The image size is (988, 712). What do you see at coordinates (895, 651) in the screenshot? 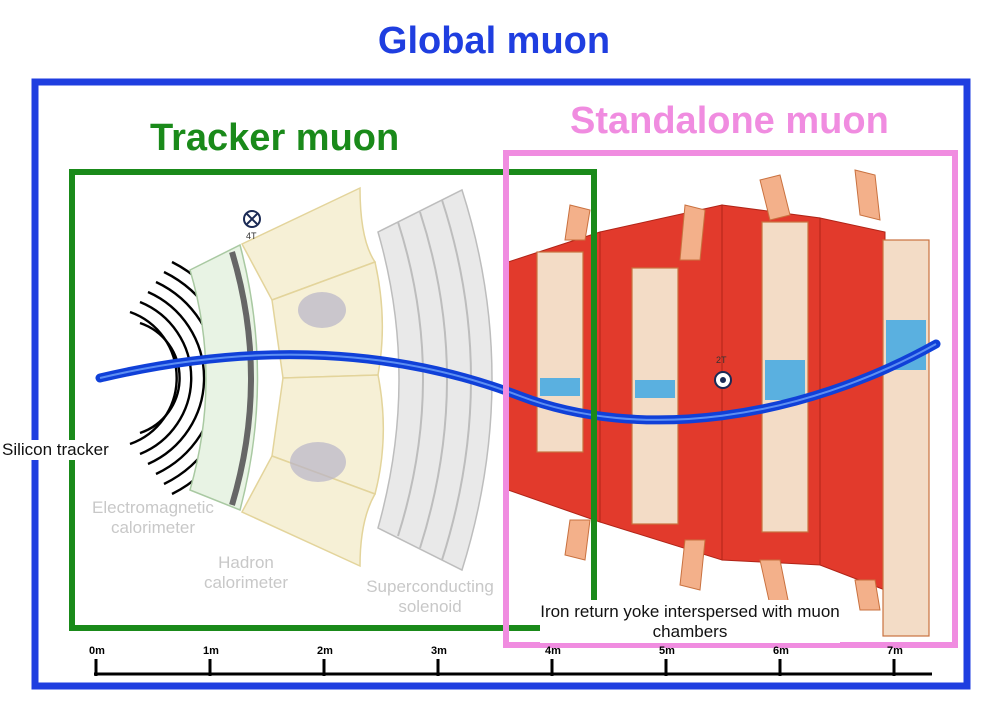
I see `axis-tick-7m: 7m` at bounding box center [895, 651].